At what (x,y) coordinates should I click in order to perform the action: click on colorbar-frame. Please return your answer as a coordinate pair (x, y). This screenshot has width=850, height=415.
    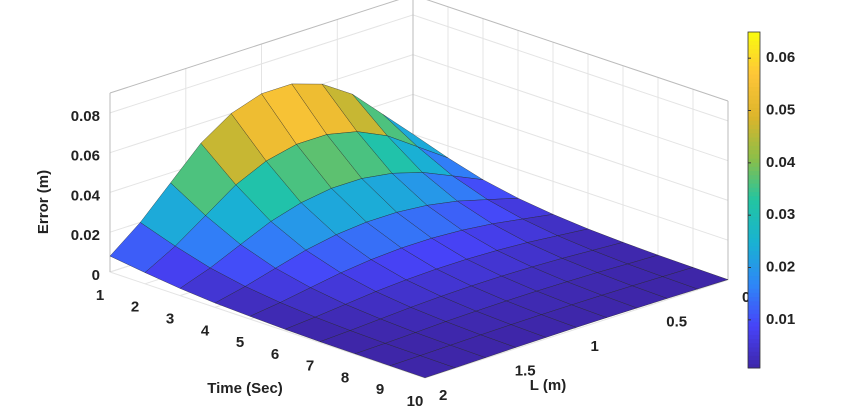
    Looking at the image, I should click on (754, 200).